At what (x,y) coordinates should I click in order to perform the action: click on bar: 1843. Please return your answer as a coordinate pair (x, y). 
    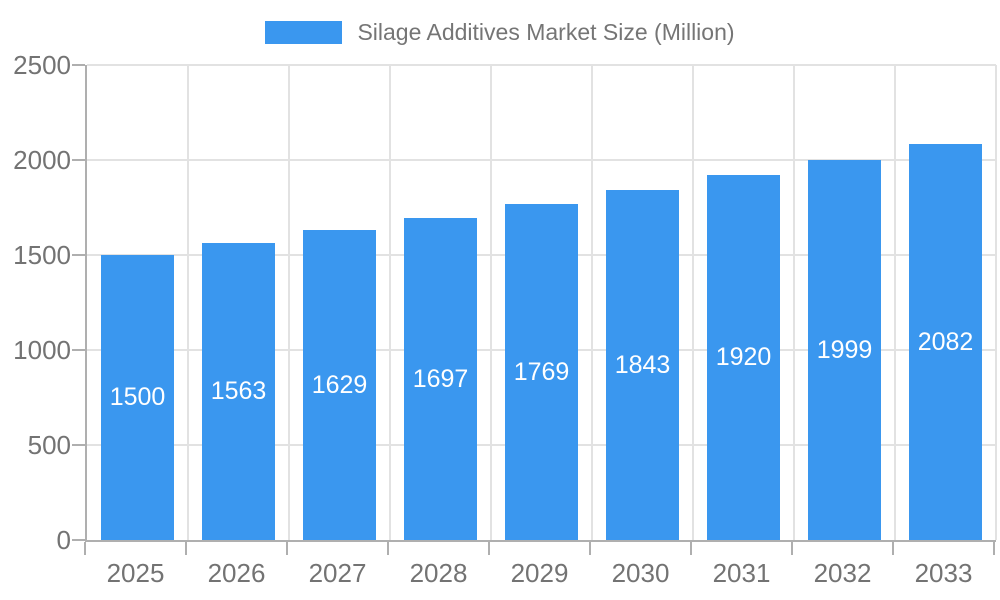
    Looking at the image, I should click on (642, 365).